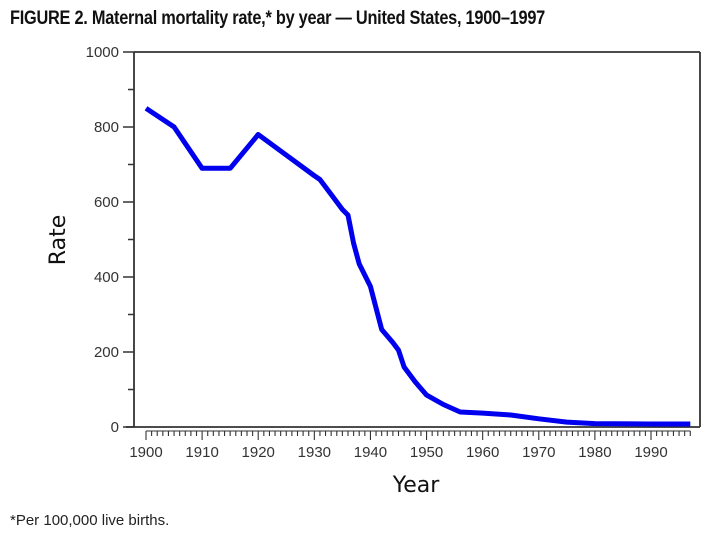 This screenshot has width=720, height=540. What do you see at coordinates (110, 240) in the screenshot?
I see `y-axis: 0 200 400 600 800 1000` at bounding box center [110, 240].